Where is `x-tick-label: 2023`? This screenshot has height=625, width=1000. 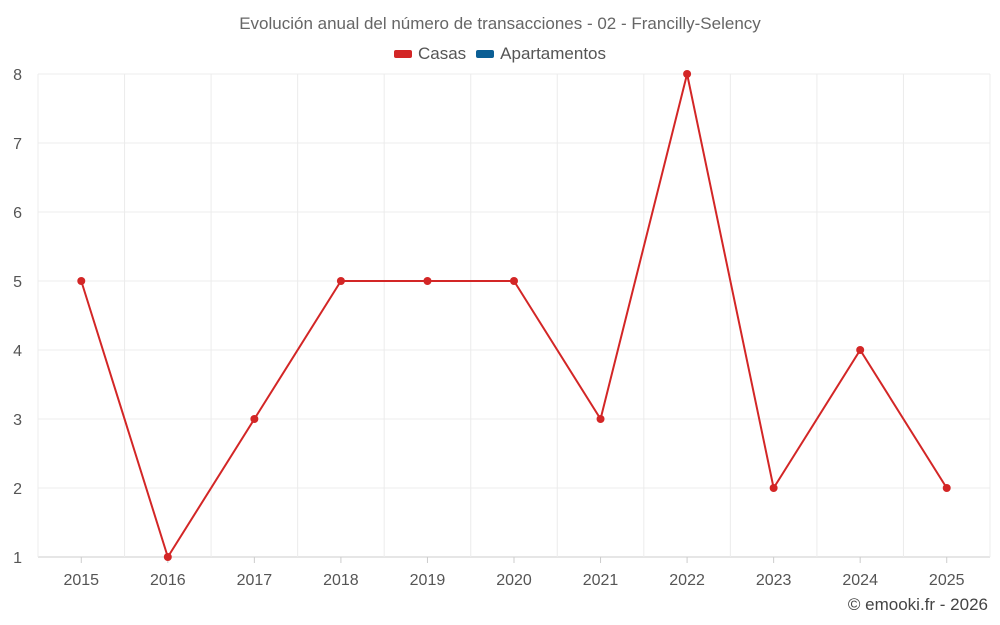
x-tick-label: 2023 is located at coordinates (774, 580).